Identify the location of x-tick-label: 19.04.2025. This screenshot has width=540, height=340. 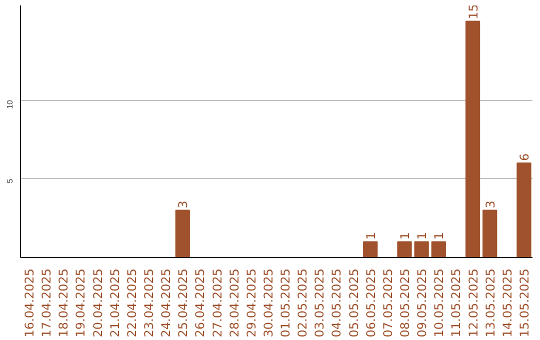
(81, 303).